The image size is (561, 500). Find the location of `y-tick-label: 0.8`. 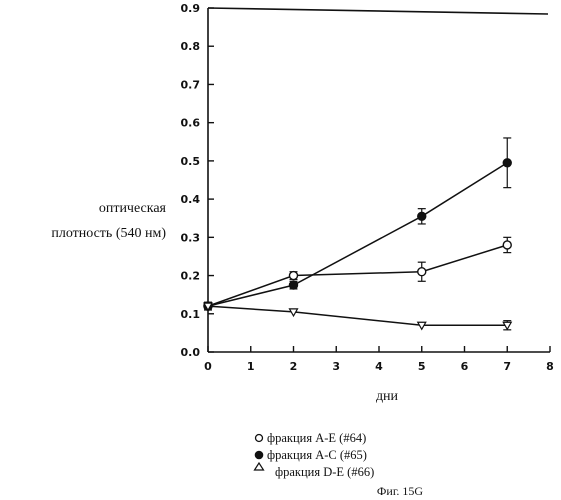

y-tick-label: 0.8 is located at coordinates (191, 46).